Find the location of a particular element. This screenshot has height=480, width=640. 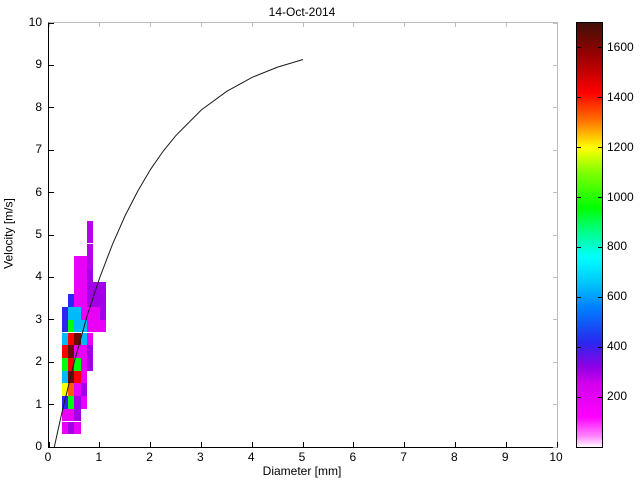

colorbar-tick-label: 1000 is located at coordinates (620, 196).